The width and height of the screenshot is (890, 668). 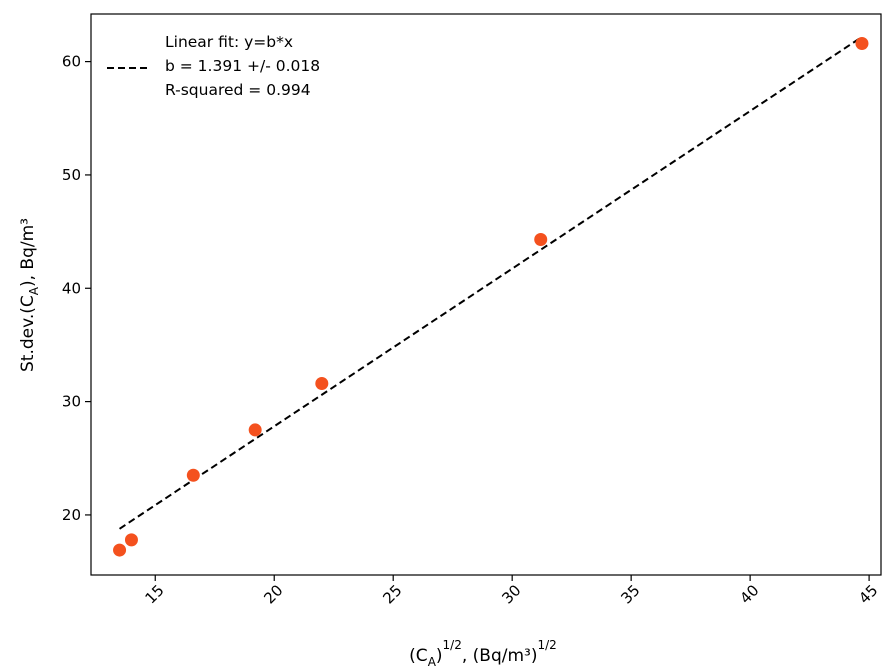 What do you see at coordinates (229, 42) in the screenshot?
I see `legend-line-1: Linear fit: y=b*x` at bounding box center [229, 42].